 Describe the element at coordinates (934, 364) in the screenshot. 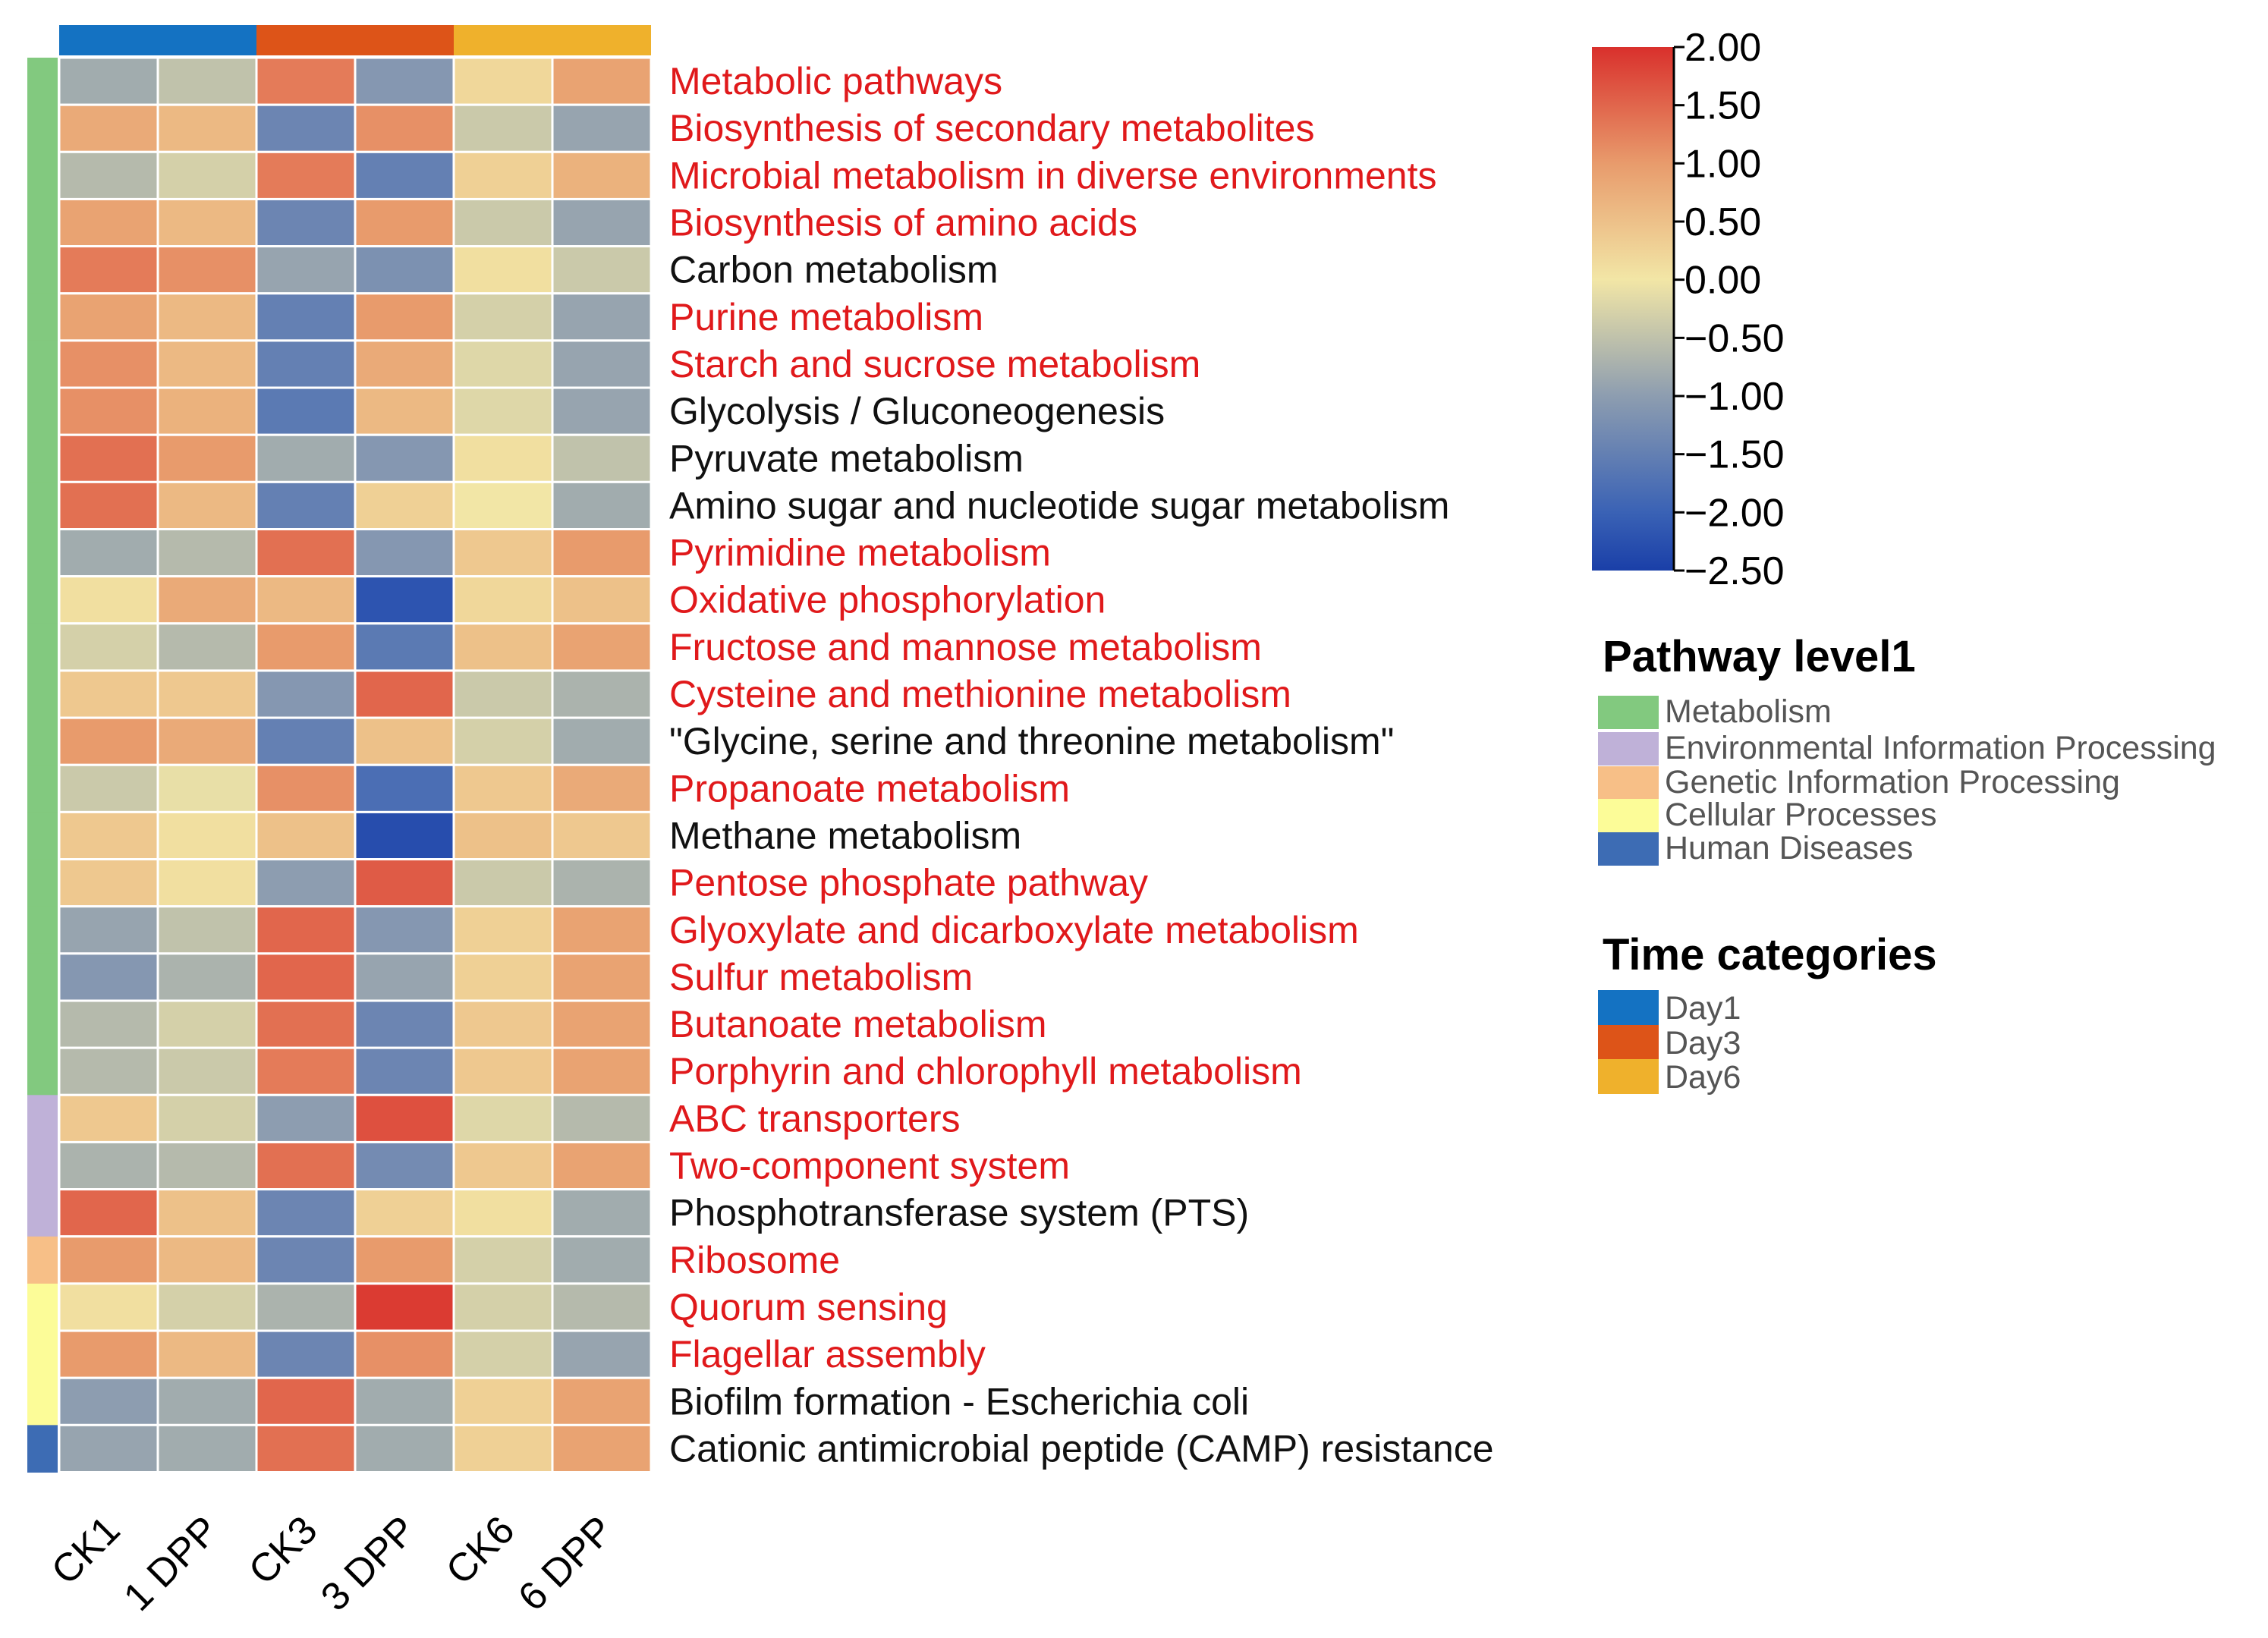

I see `row-label: Starch and sucrose metabolism` at that location.